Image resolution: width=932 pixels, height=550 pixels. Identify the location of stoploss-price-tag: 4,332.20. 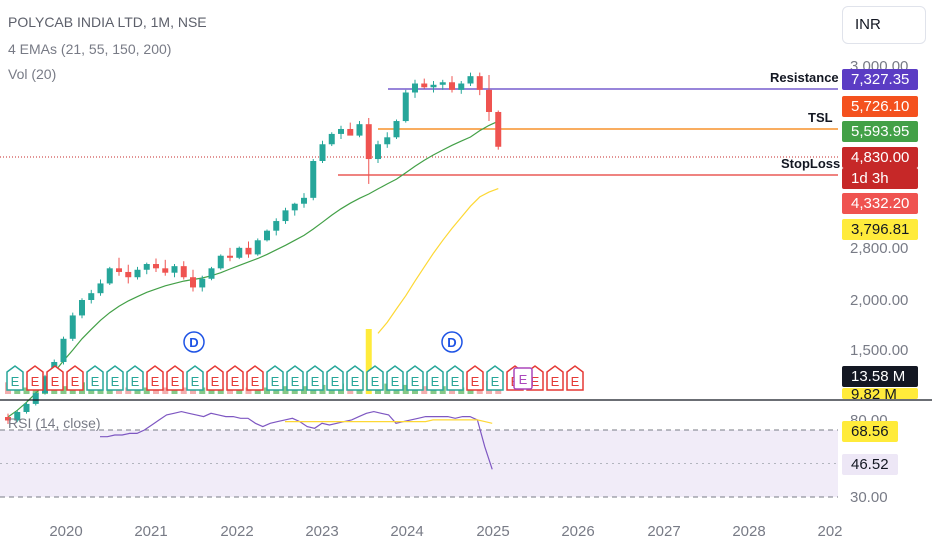
(880, 203).